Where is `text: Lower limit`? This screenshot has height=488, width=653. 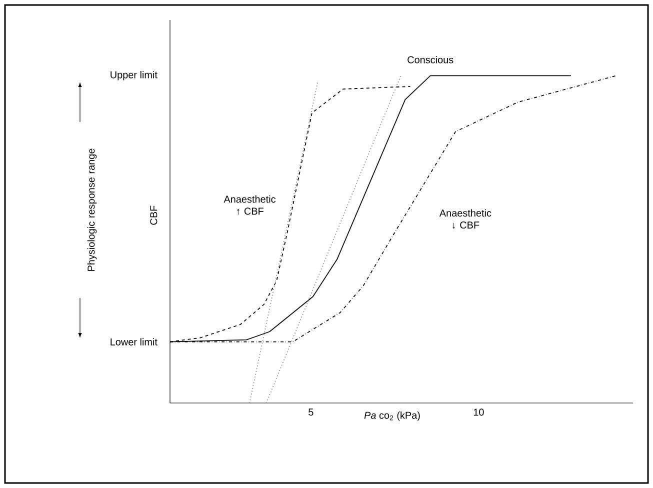 text: Lower limit is located at coordinates (134, 342).